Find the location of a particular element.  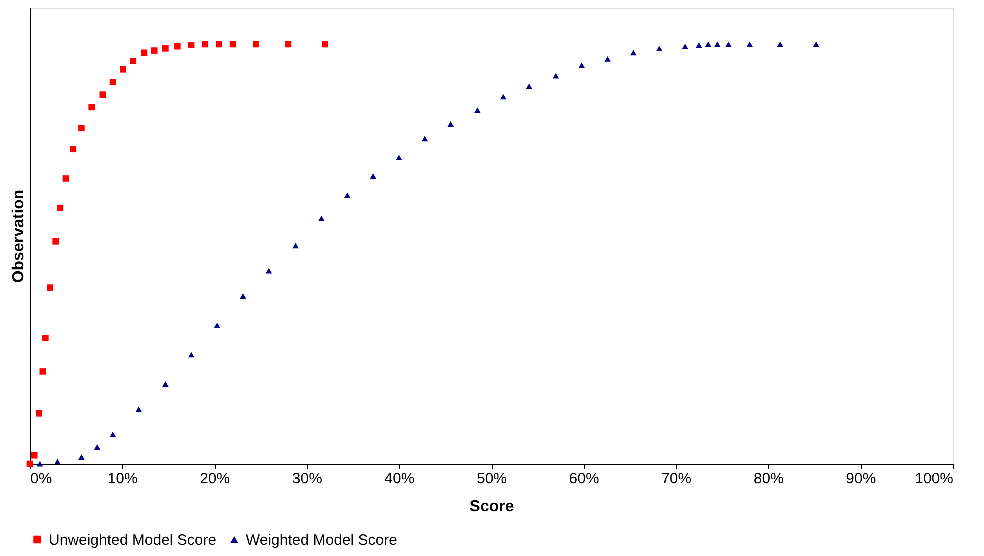

x-tick-label: 50% is located at coordinates (492, 479).